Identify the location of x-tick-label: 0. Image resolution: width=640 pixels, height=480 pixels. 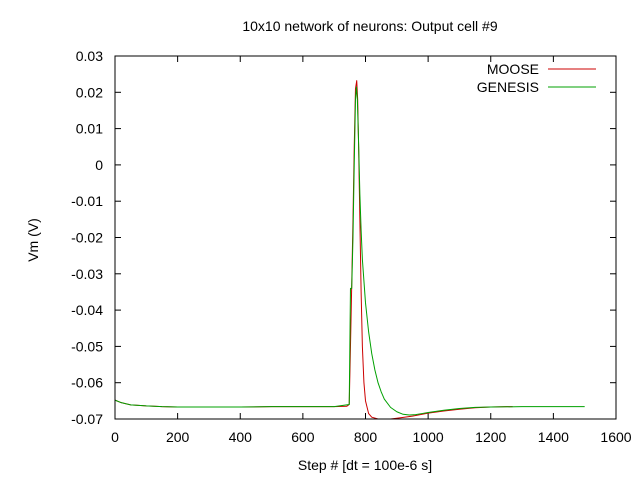
(115, 437).